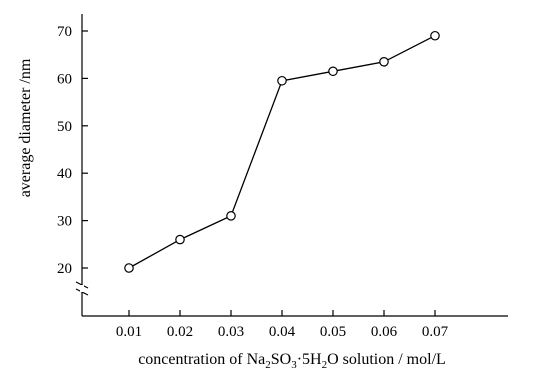 The image size is (549, 376). What do you see at coordinates (64, 222) in the screenshot?
I see `y-tick-label: 30` at bounding box center [64, 222].